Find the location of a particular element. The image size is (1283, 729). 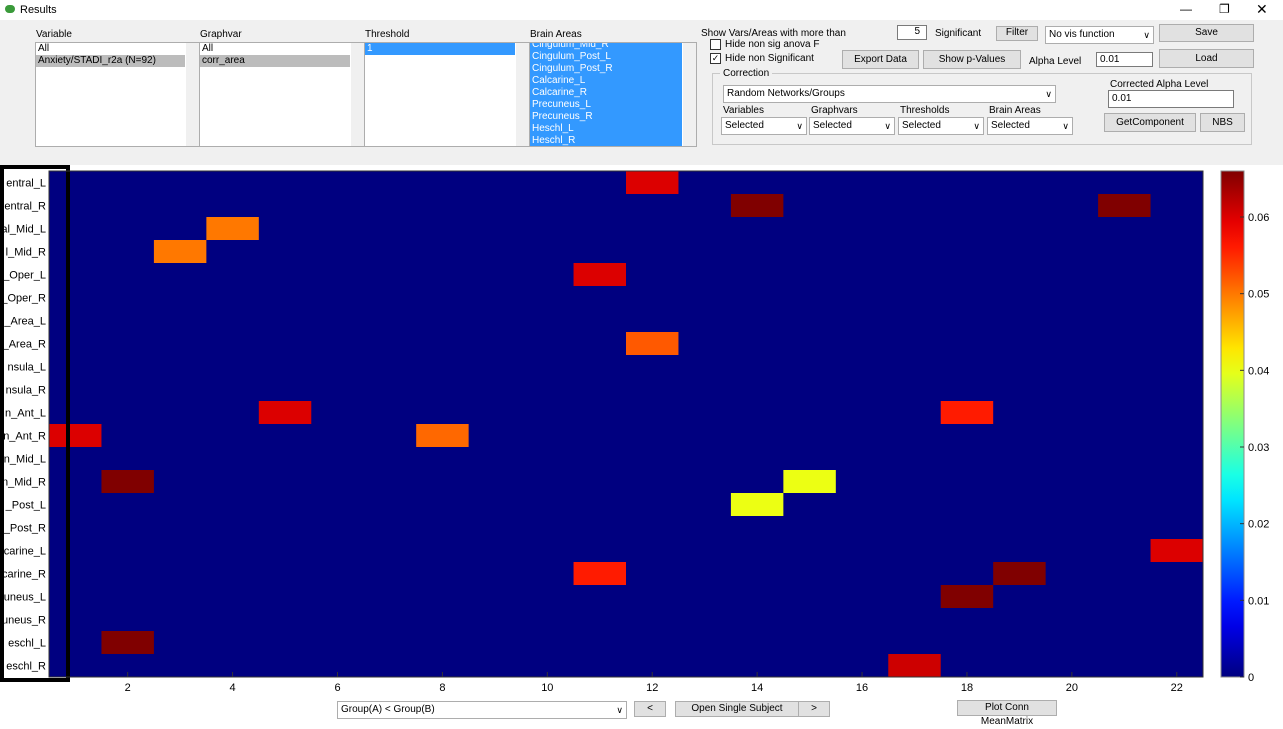

filter-button: Filter is located at coordinates (1017, 33).